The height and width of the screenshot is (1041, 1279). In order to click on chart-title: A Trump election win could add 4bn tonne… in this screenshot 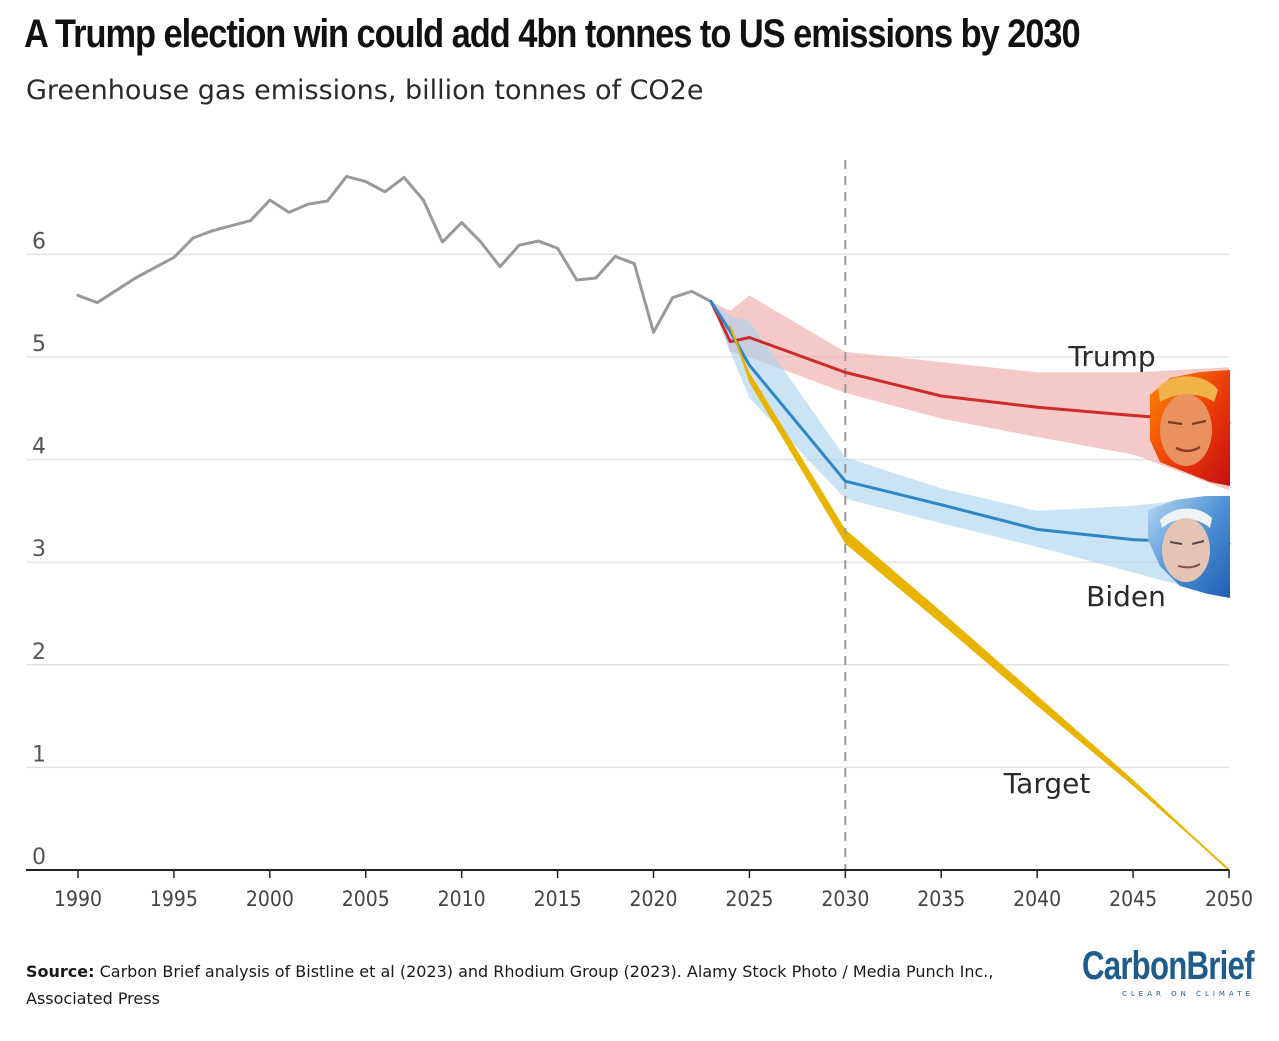, I will do `click(552, 34)`.